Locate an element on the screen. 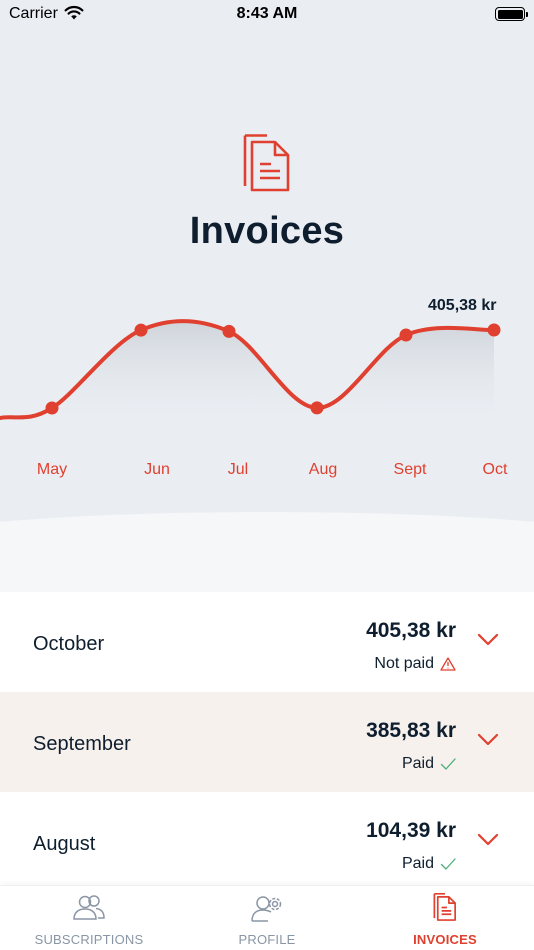 This screenshot has width=534, height=950. tab-label: INVOICES is located at coordinates (445, 939).